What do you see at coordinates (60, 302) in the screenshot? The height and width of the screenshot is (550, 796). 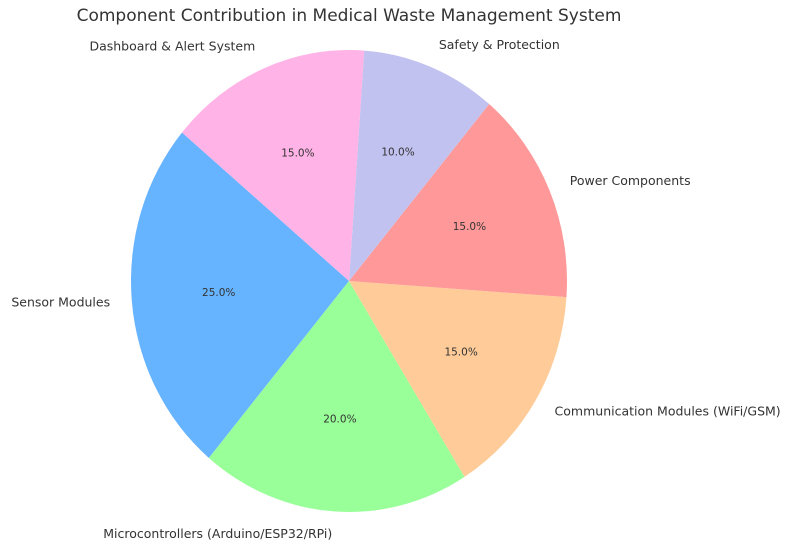 I see `slice-label: Sensor Modules` at bounding box center [60, 302].